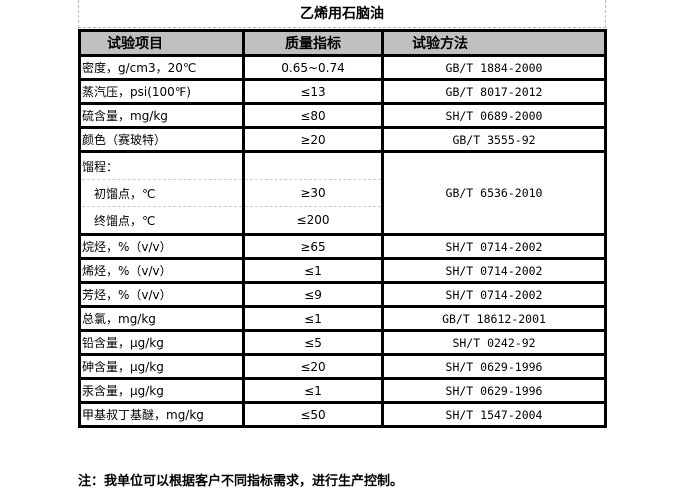  I want to click on footnote: 注：我单位可以根据客户不同指标需求，进行生产控制。, so click(241, 481).